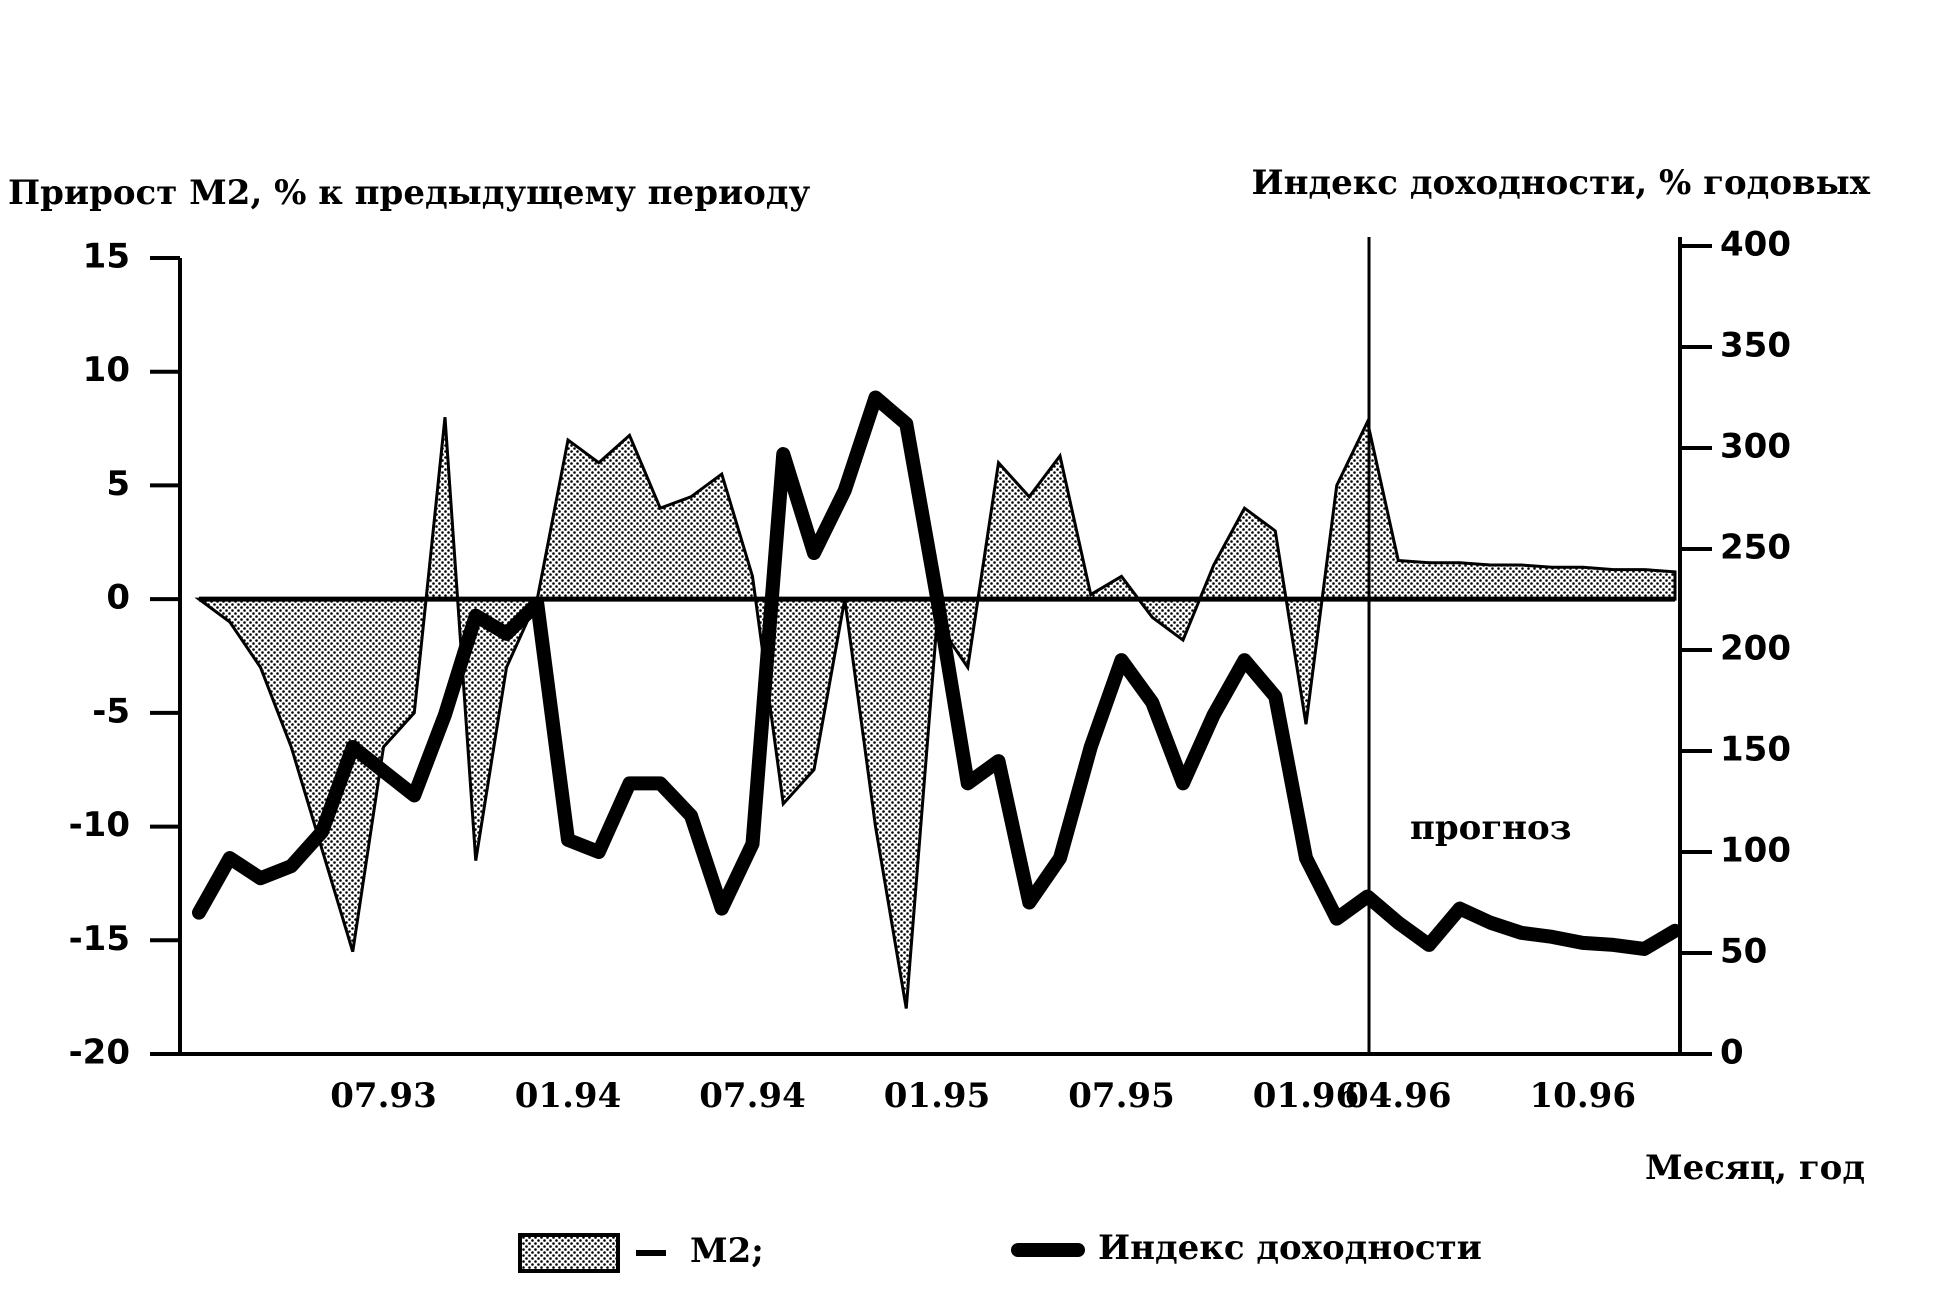  I want to click on x-tick-label: 07.94, so click(752, 1096).